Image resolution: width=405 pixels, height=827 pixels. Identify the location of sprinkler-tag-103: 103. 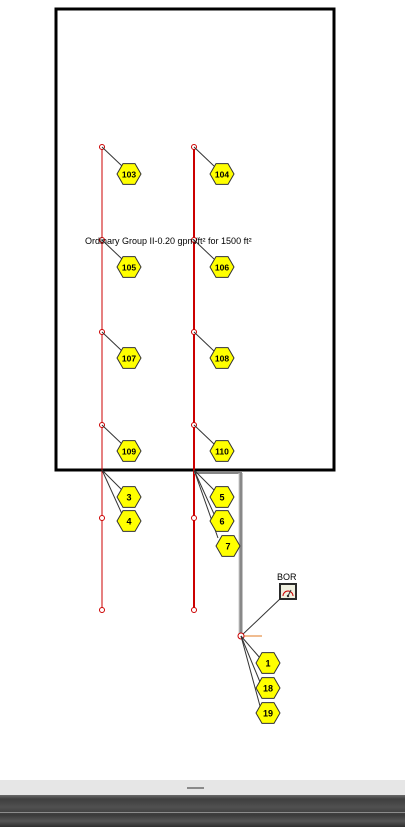
(129, 174).